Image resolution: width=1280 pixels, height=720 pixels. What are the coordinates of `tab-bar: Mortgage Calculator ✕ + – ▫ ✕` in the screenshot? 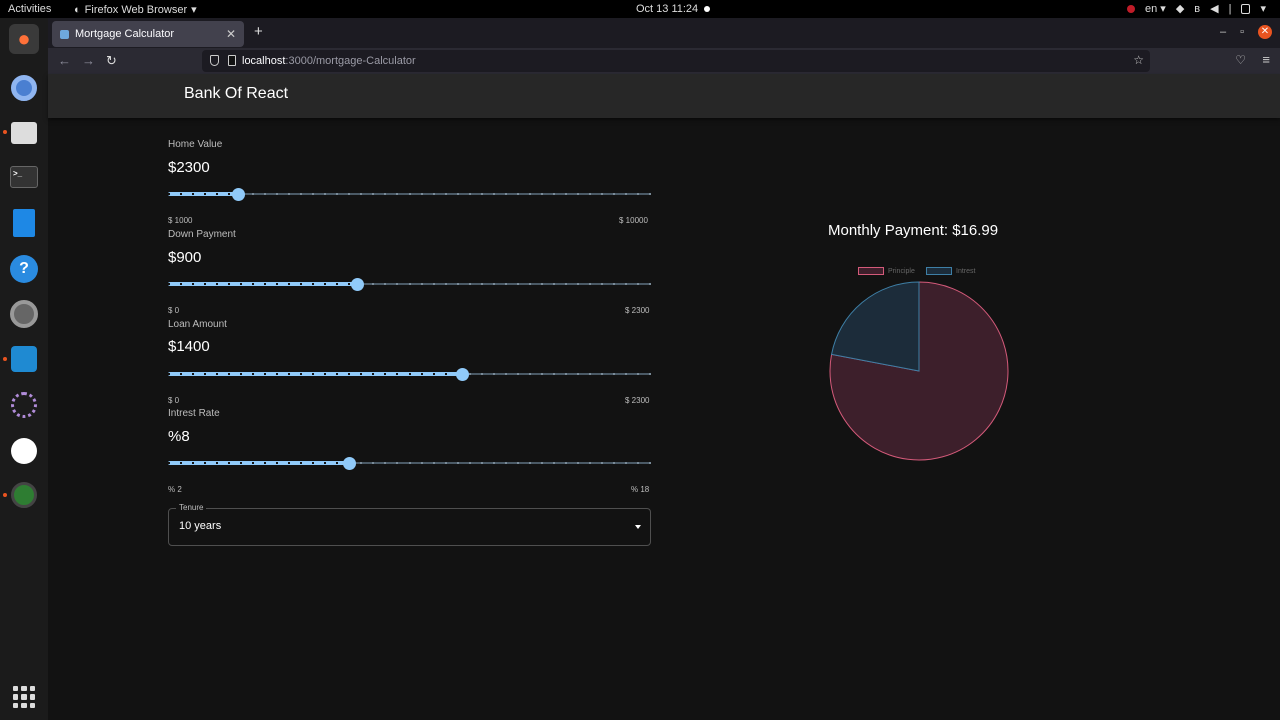 It's located at (664, 33).